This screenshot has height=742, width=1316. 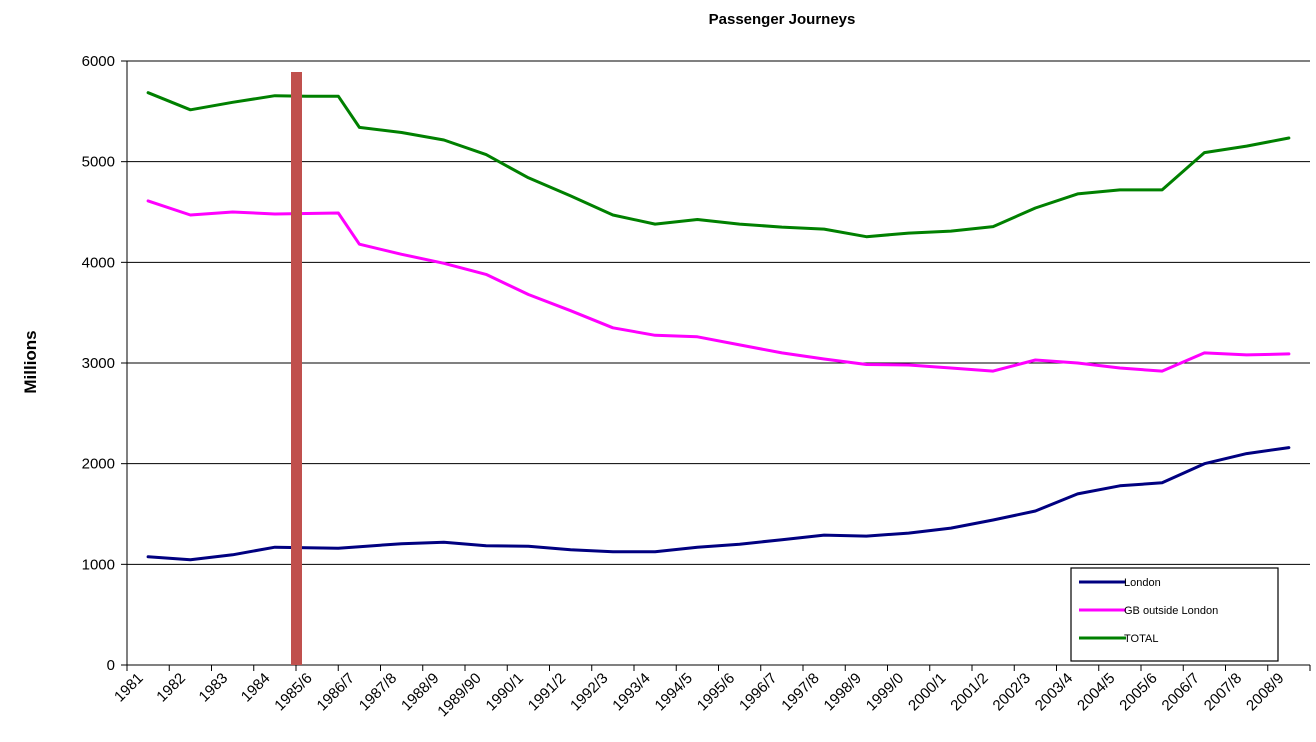 What do you see at coordinates (505, 692) in the screenshot?
I see `x-tick-label: 1990/1` at bounding box center [505, 692].